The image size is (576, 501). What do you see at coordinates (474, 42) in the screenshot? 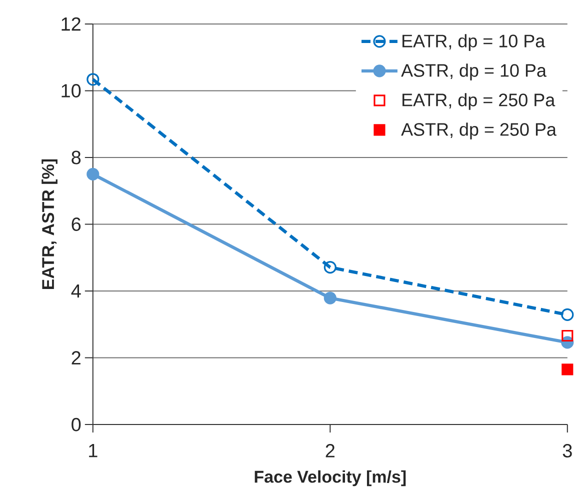
I see `legend-label: EATR, dp = 10 Pa` at bounding box center [474, 42].